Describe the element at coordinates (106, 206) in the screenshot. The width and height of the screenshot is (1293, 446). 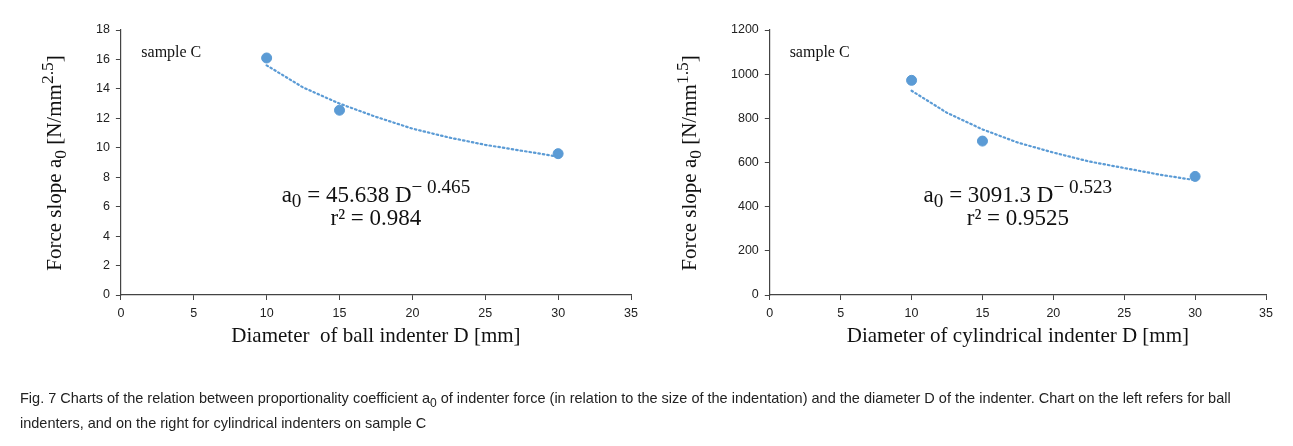
I see `y-tick-label: 6` at that location.